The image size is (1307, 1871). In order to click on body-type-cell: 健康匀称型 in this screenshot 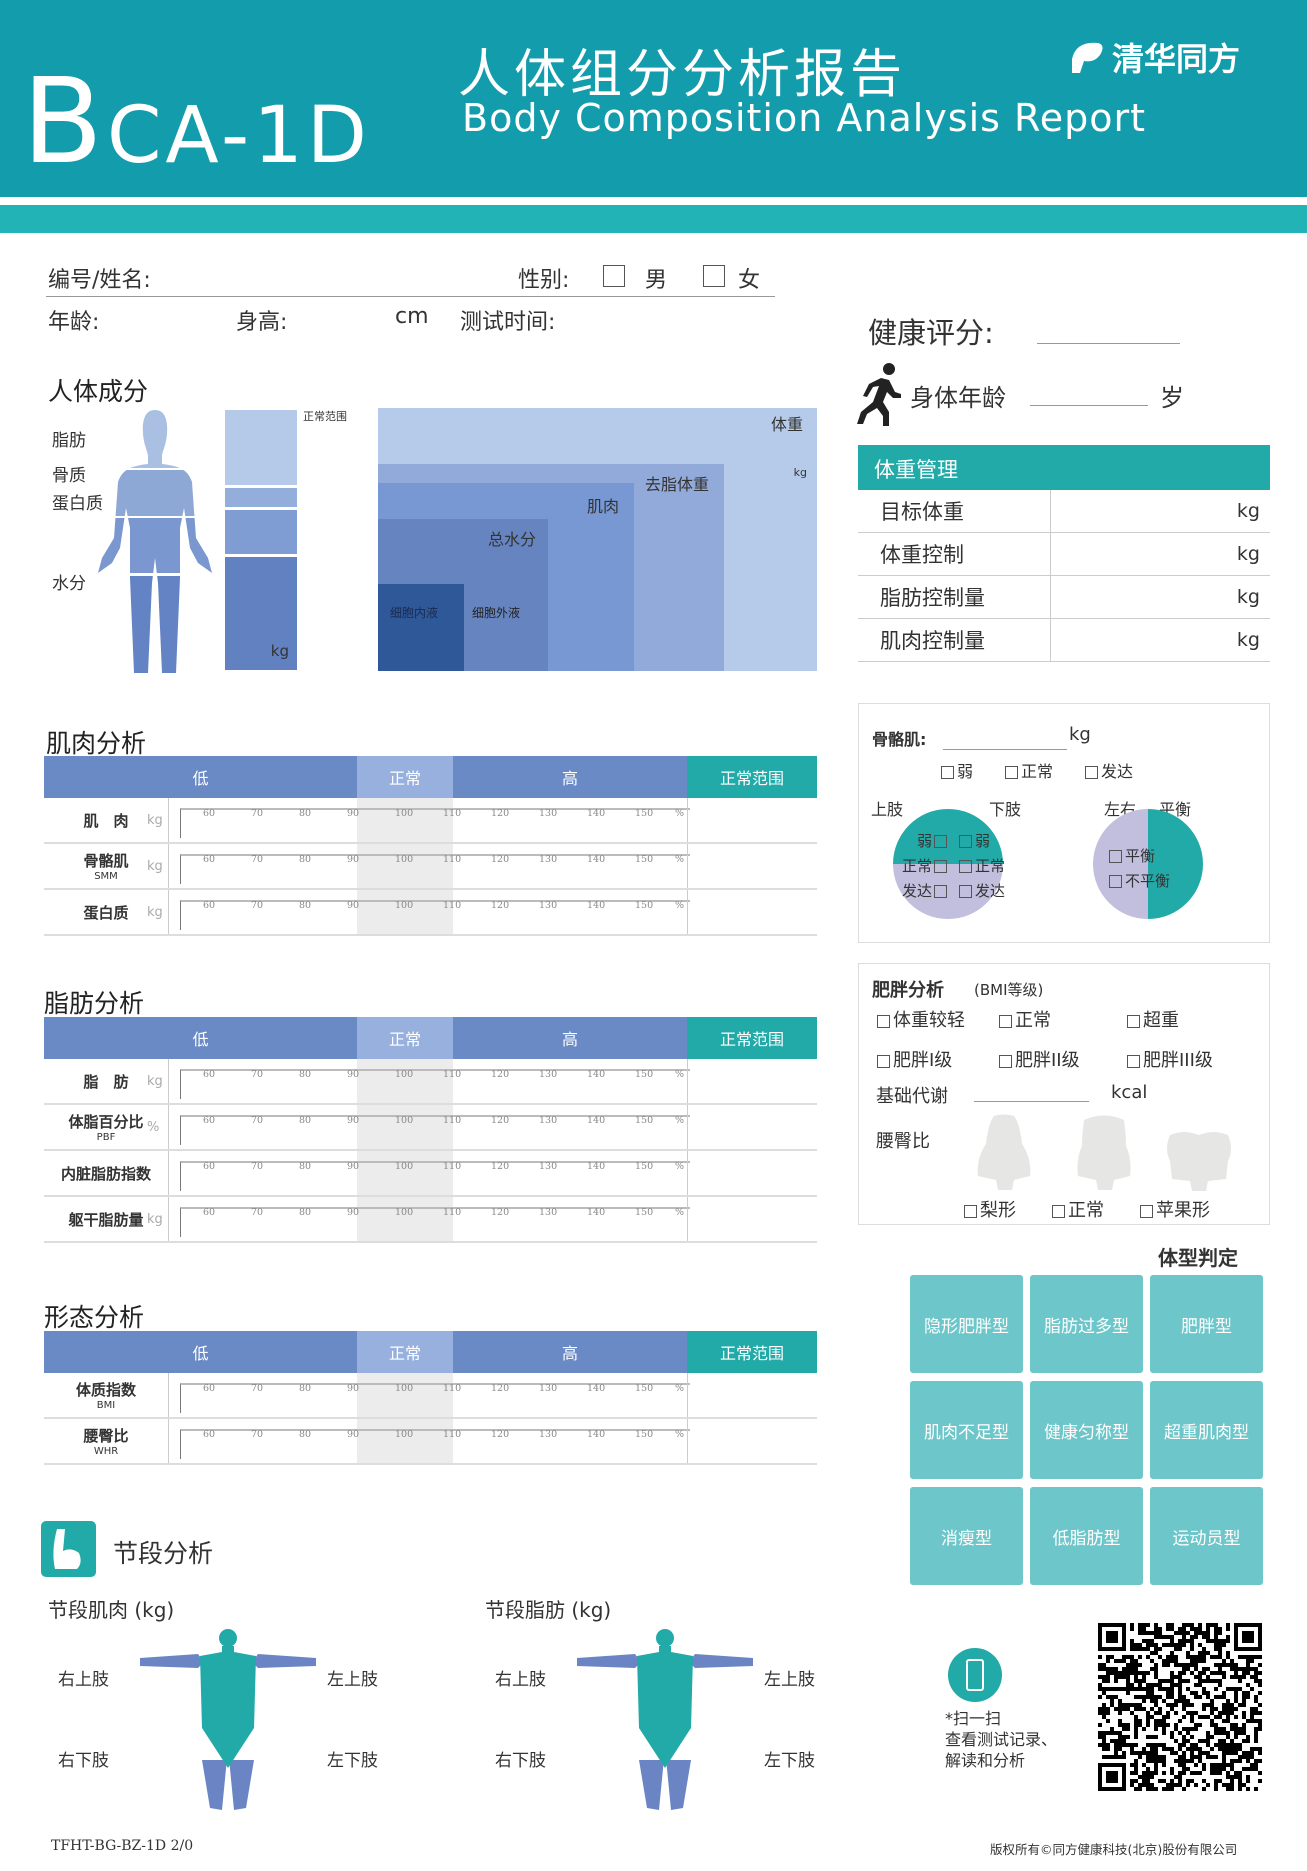, I will do `click(1086, 1430)`.